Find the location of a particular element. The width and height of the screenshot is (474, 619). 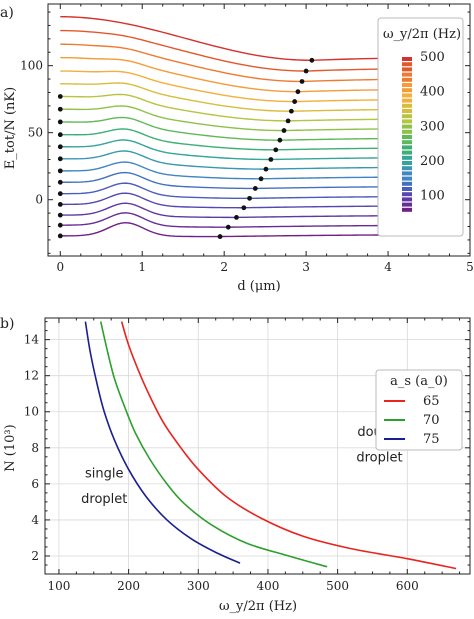

panel-b-ylabel: N (10³) is located at coordinates (10, 447).